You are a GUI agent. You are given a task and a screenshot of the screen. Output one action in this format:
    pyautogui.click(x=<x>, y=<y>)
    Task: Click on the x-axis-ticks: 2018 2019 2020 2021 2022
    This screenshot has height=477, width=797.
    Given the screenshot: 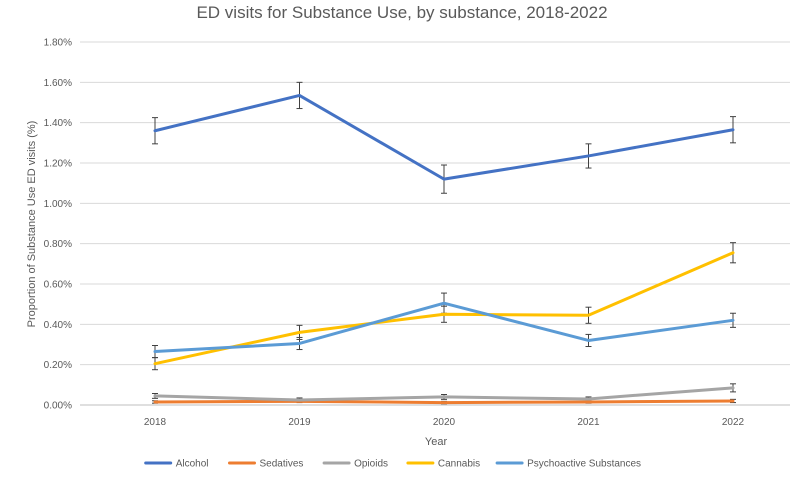 What is the action you would take?
    pyautogui.click(x=444, y=422)
    